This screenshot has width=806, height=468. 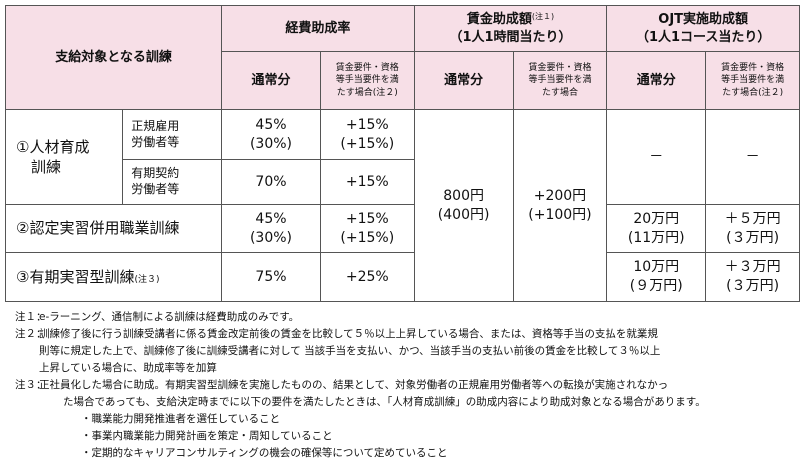 What do you see at coordinates (463, 205) in the screenshot?
I see `cell-wage-normal: 800円 (400円)` at bounding box center [463, 205].